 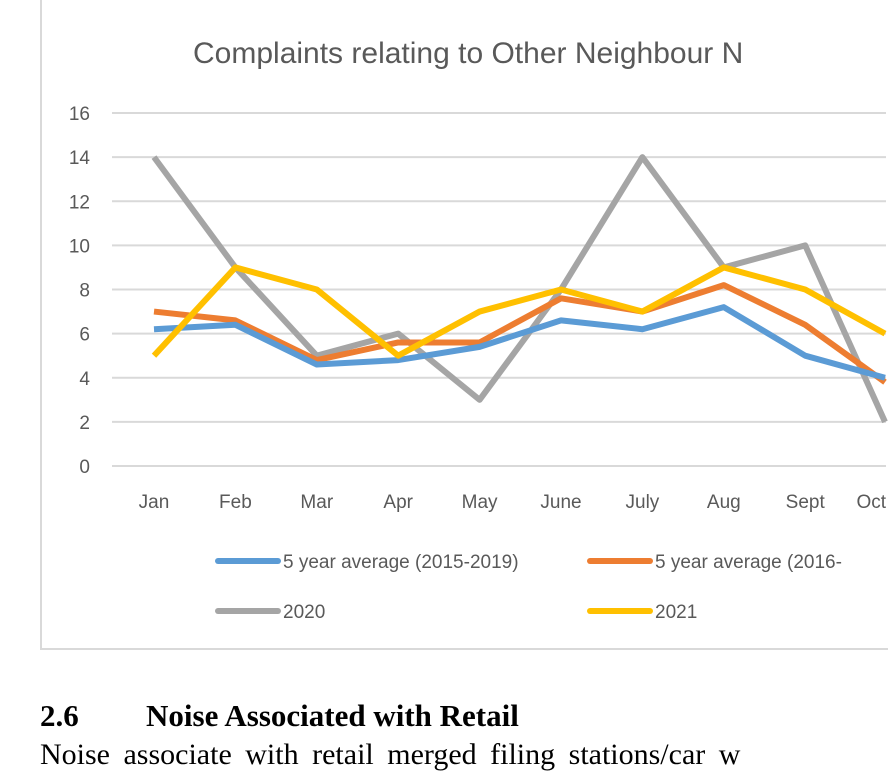 What do you see at coordinates (560, 502) in the screenshot?
I see `x-tick-label: June` at bounding box center [560, 502].